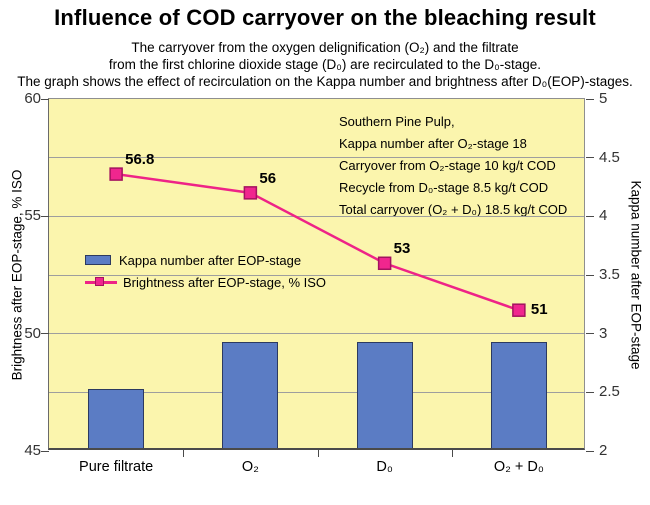  What do you see at coordinates (250, 467) in the screenshot?
I see `x-axis-category-label: O₂` at bounding box center [250, 467].